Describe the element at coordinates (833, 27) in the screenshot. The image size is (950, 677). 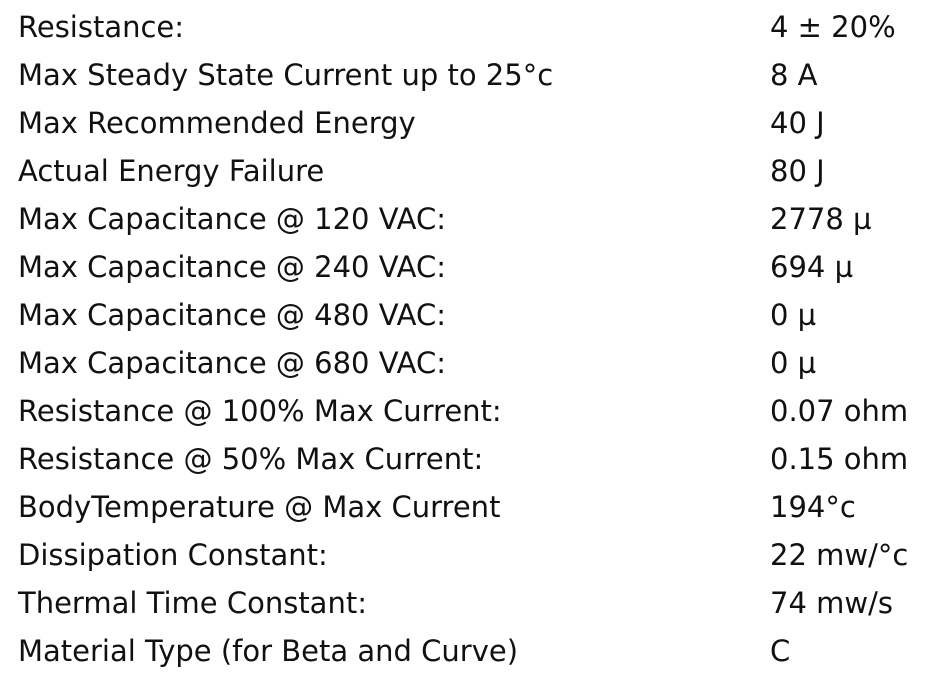
I see `spec-value: 4 ± 20%` at that location.